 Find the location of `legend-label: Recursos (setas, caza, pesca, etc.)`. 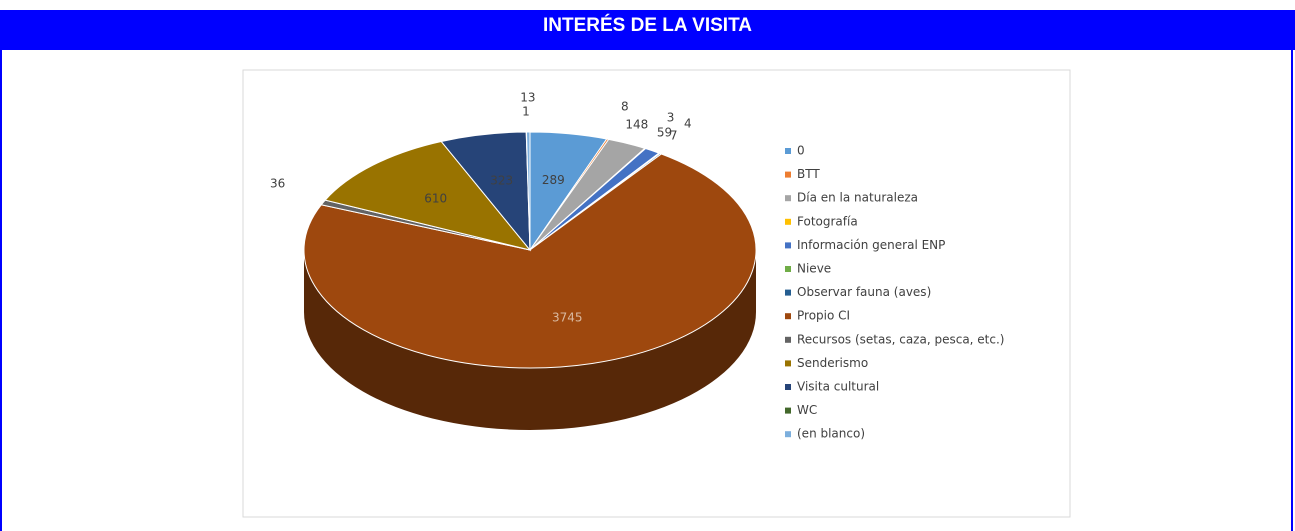

legend-label: Recursos (setas, caza, pesca, etc.) is located at coordinates (900, 339).